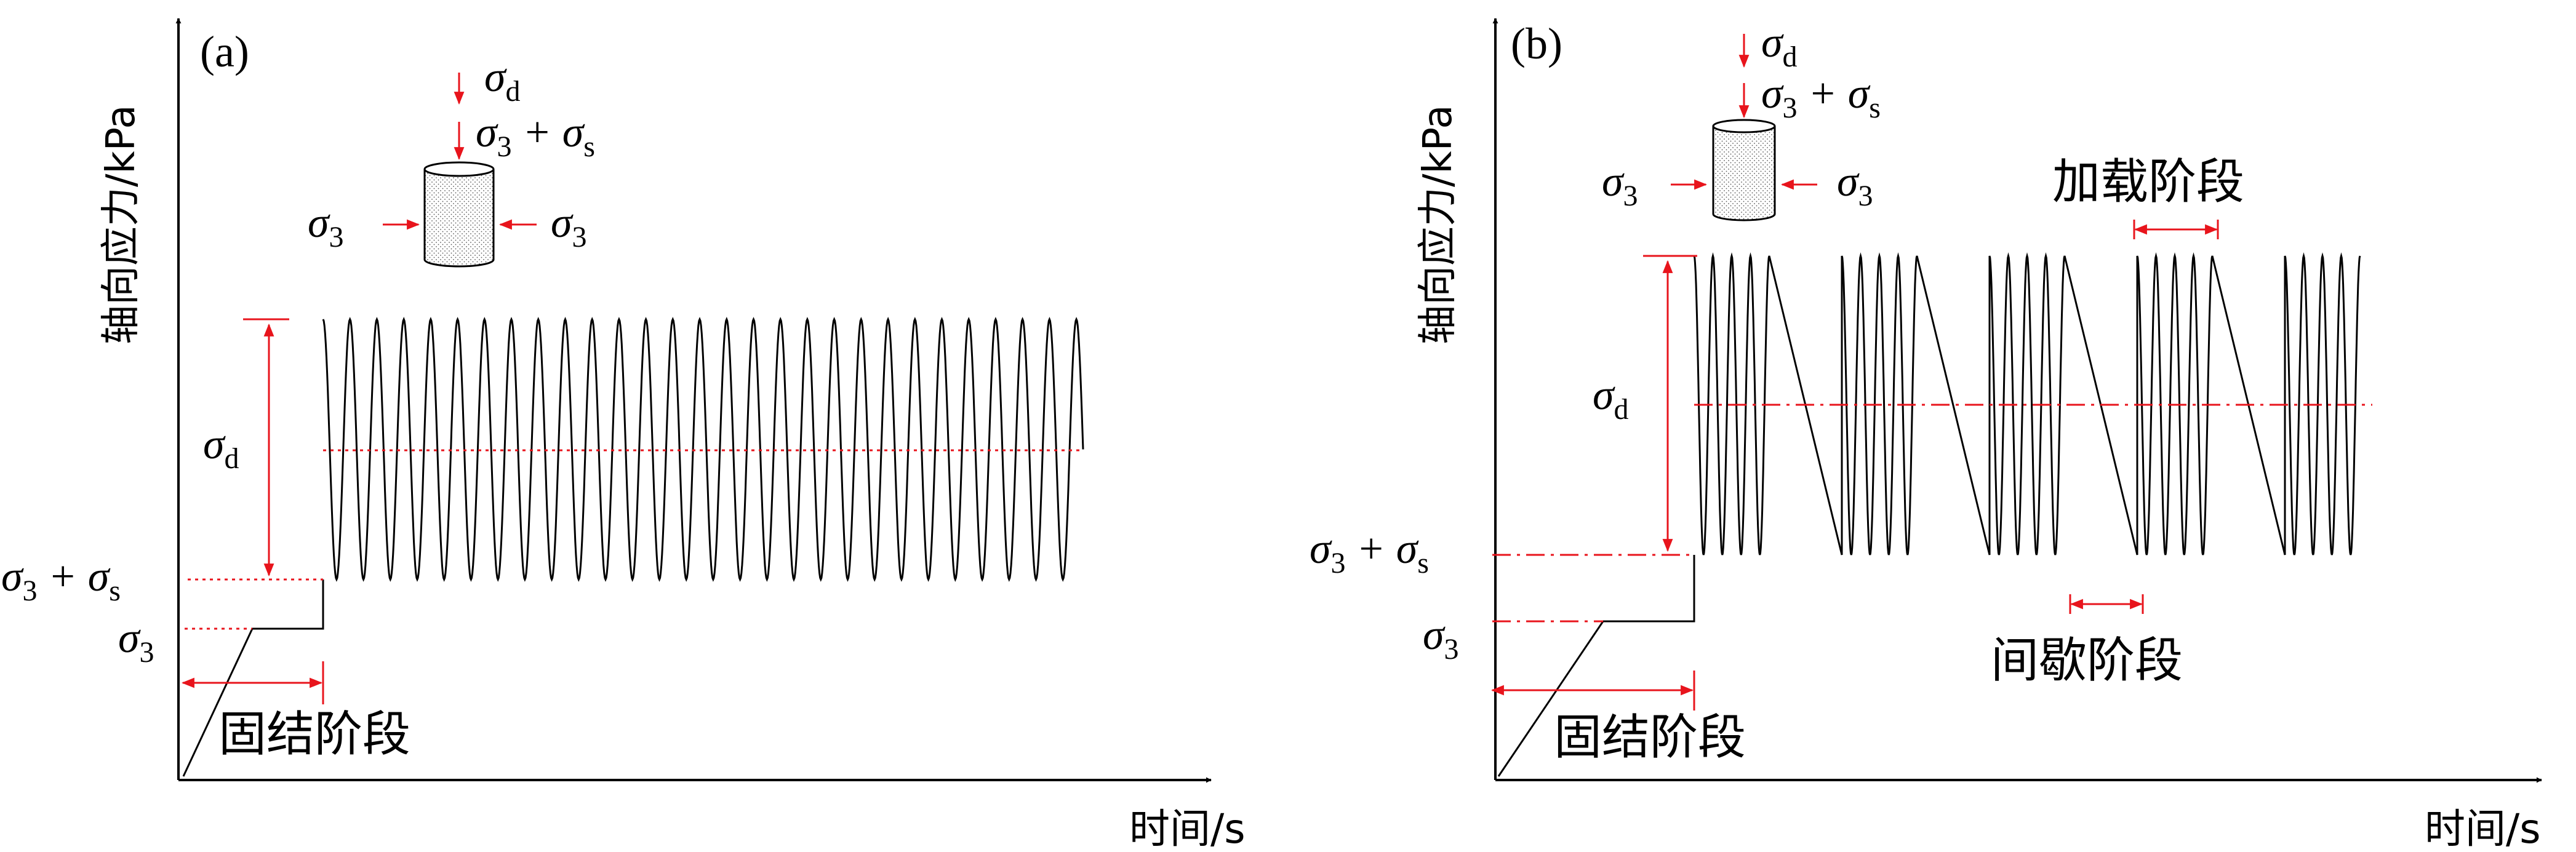  I want to click on sigma3-label-b: σ3, so click(1441, 638).